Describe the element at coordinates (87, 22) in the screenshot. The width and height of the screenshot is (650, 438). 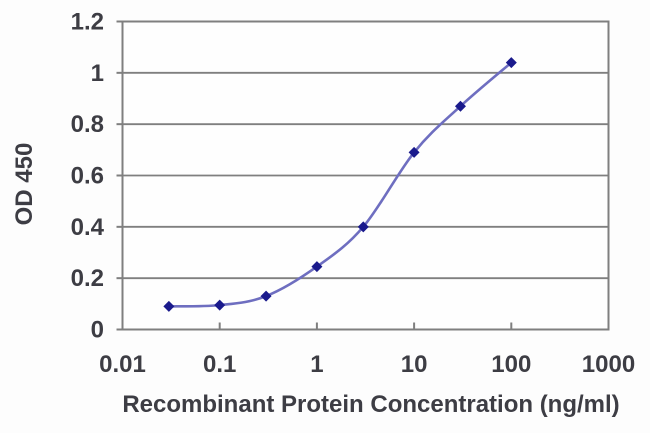
I see `y-tick-label: 1.2` at that location.